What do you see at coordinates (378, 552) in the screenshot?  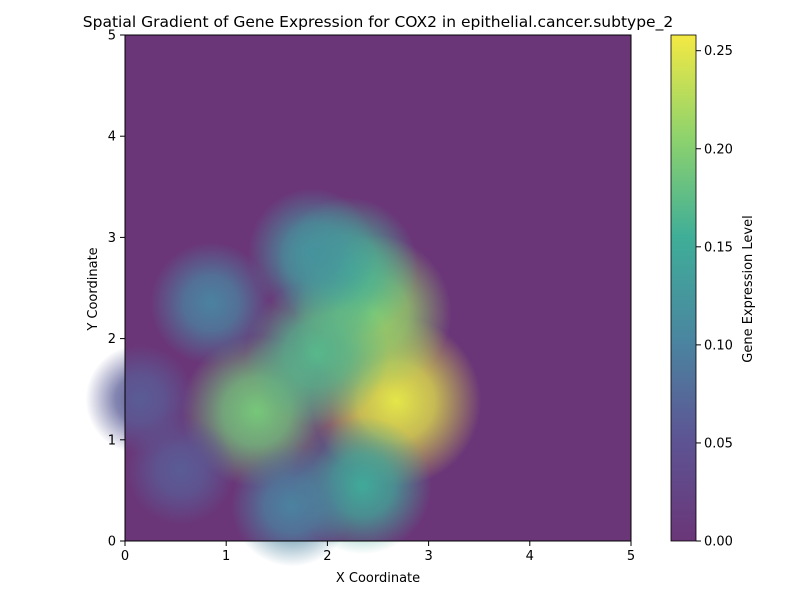 I see `x-axis-ticks: 0 1 2 3 4 5` at bounding box center [378, 552].